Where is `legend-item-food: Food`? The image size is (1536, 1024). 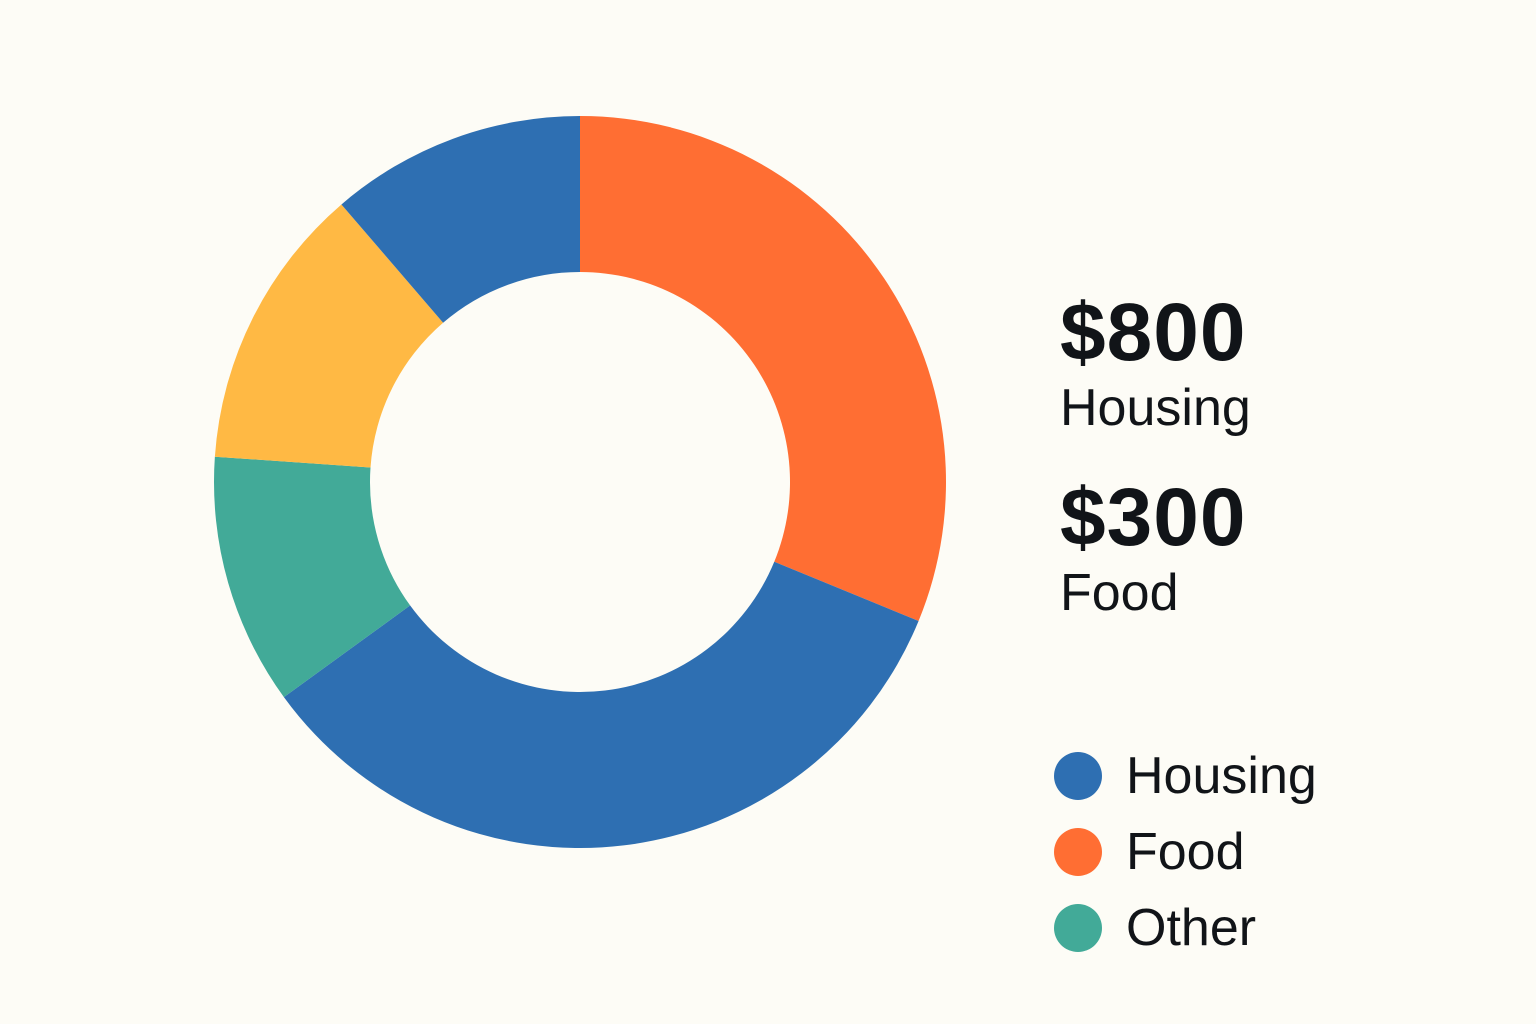 legend-item-food: Food is located at coordinates (1185, 852).